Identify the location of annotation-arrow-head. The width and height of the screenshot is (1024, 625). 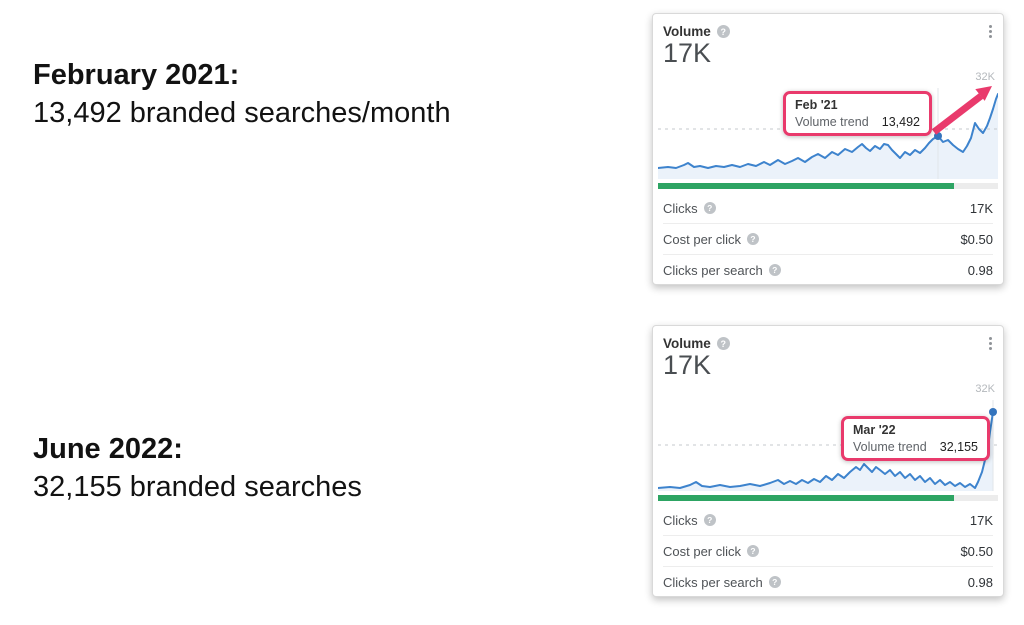
(983, 93).